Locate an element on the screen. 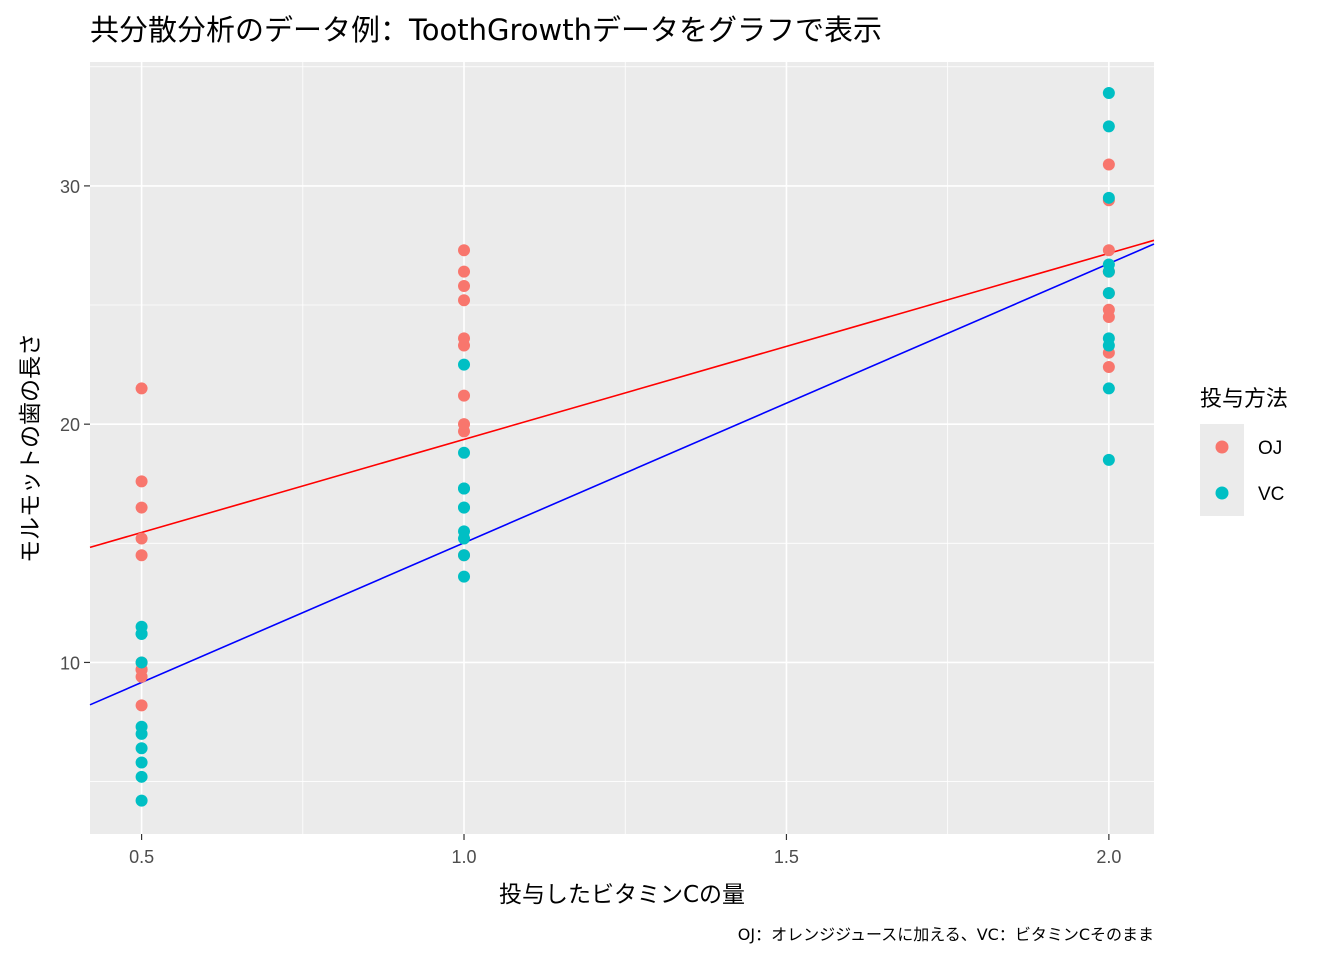 This screenshot has width=1344, height=960. x-tick-label: 1.0 is located at coordinates (463, 857).